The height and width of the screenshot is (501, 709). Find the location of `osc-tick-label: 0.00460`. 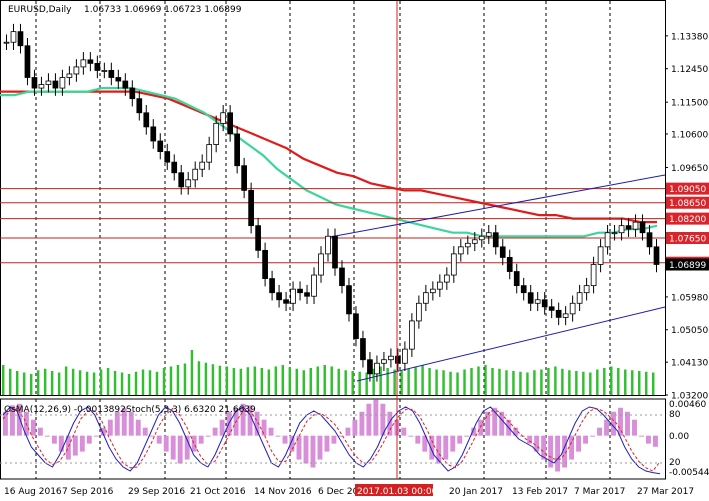

osc-tick-label: 0.00460 is located at coordinates (687, 405).